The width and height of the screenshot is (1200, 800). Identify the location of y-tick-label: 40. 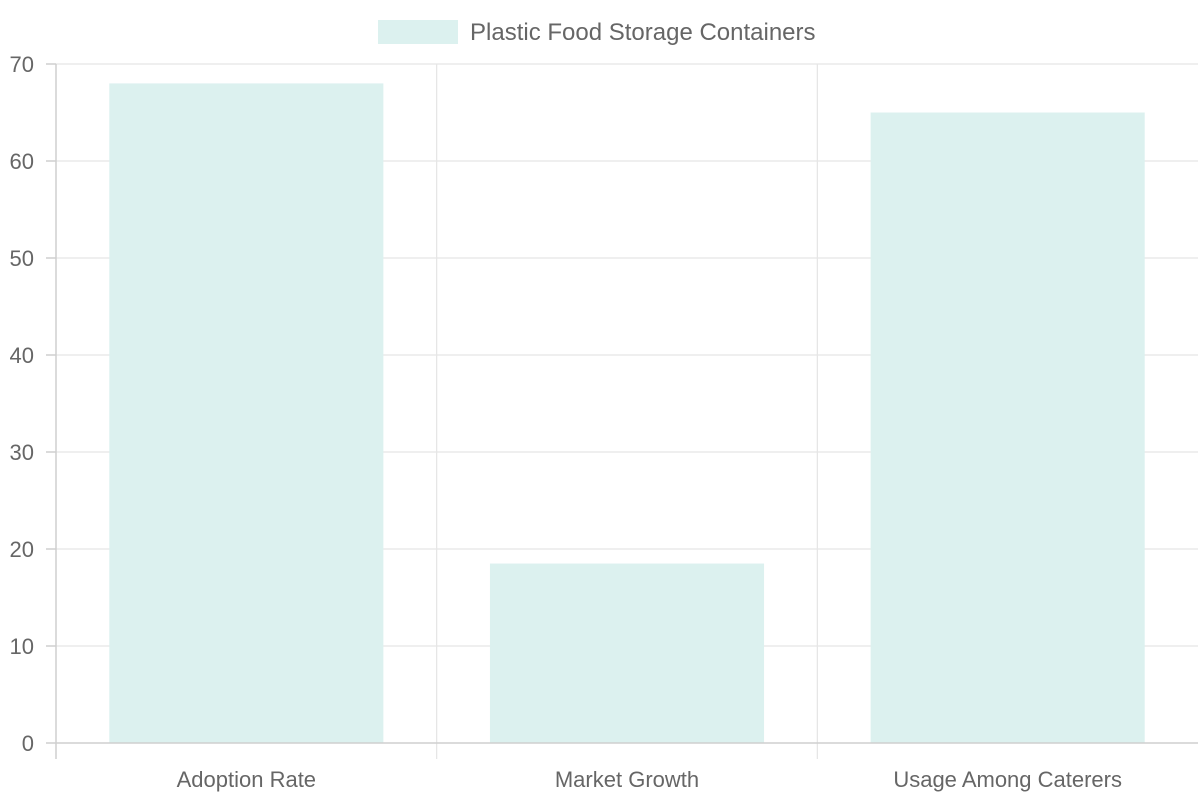
(22, 355).